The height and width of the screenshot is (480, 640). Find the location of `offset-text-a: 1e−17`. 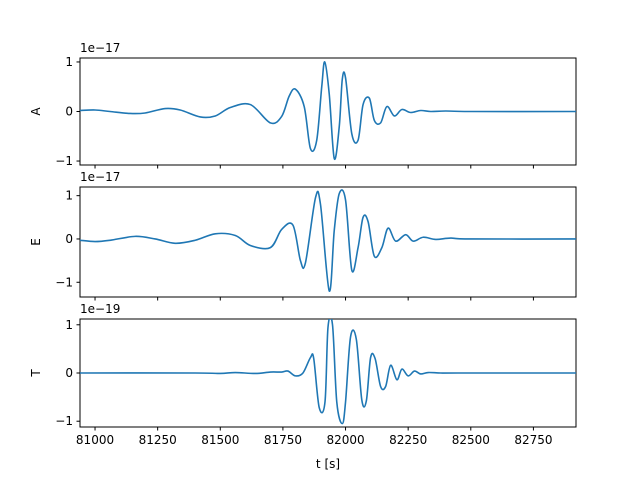

offset-text-a: 1e−17 is located at coordinates (100, 48).